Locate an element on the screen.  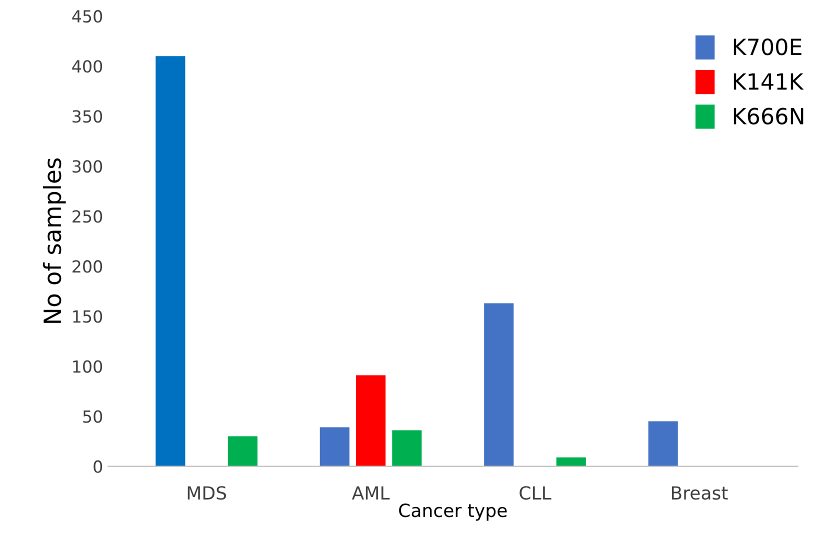
legend-label: K700E is located at coordinates (768, 47).